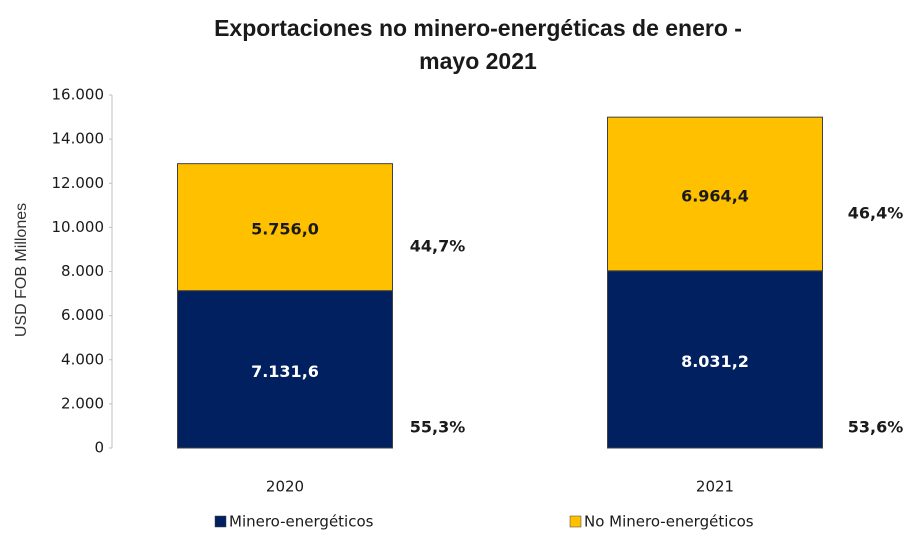  Describe the element at coordinates (438, 427) in the screenshot. I see `share-label: 55,3%` at that location.